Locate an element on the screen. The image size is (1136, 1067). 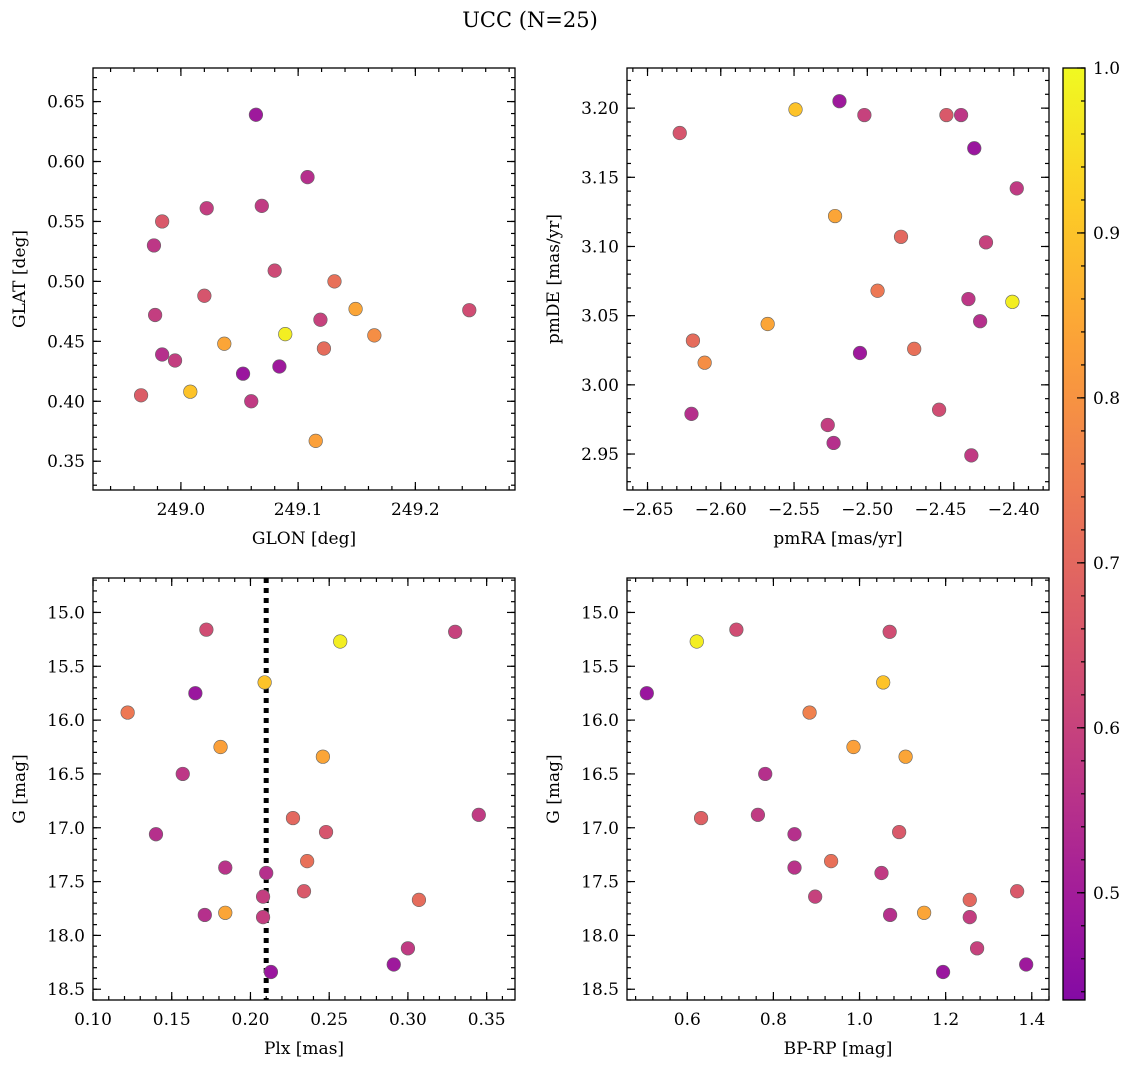
x-tick-label: 1.0 is located at coordinates (859, 1020).